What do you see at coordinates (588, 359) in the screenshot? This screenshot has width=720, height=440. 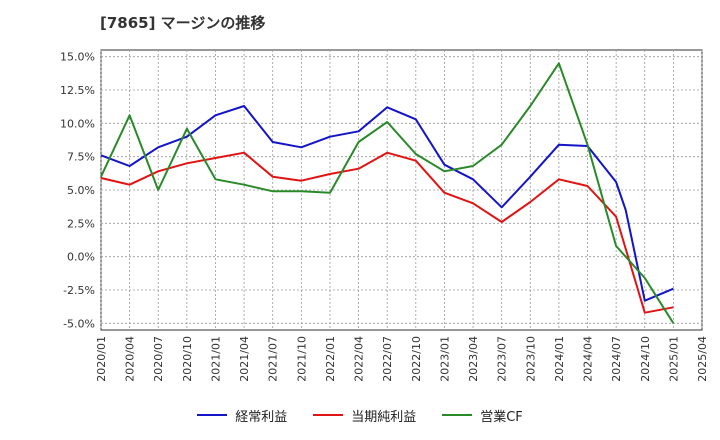 I see `x-tick-label: 2024/04` at bounding box center [588, 359].